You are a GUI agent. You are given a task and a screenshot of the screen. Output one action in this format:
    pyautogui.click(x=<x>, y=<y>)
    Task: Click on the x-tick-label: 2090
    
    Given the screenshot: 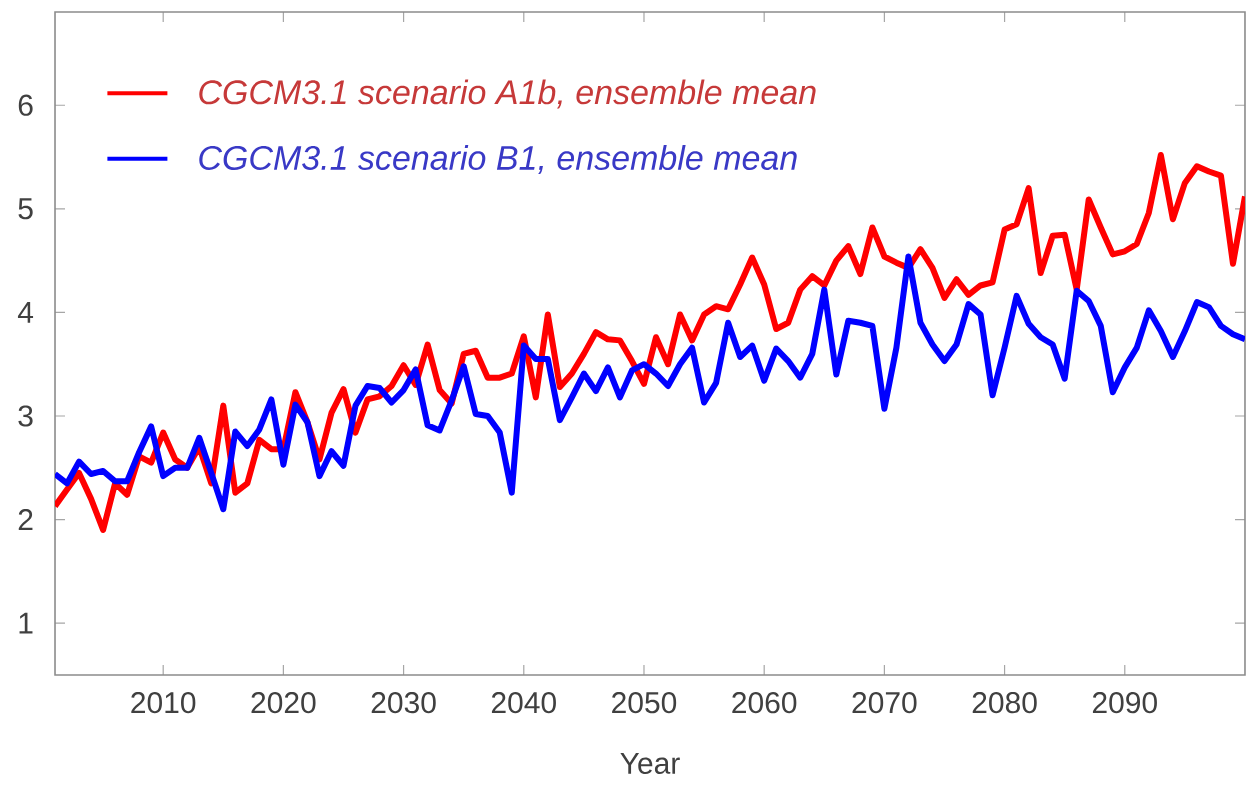 What is the action you would take?
    pyautogui.click(x=1124, y=703)
    